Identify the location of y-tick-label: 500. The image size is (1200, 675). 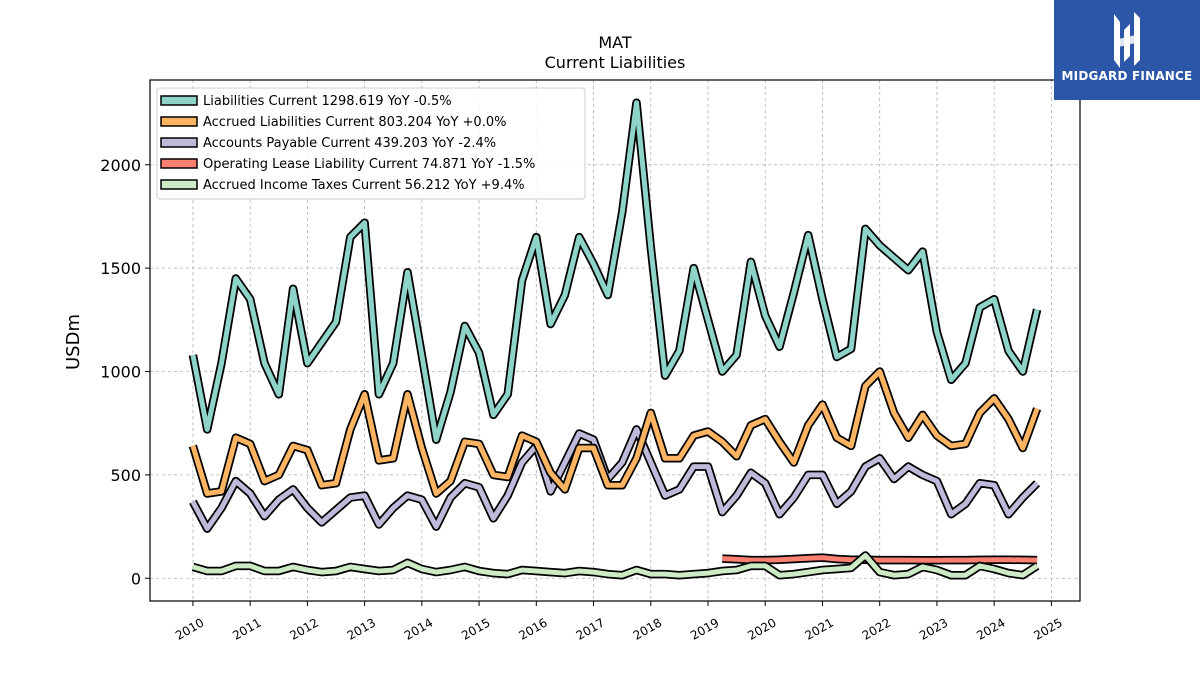
(125, 475).